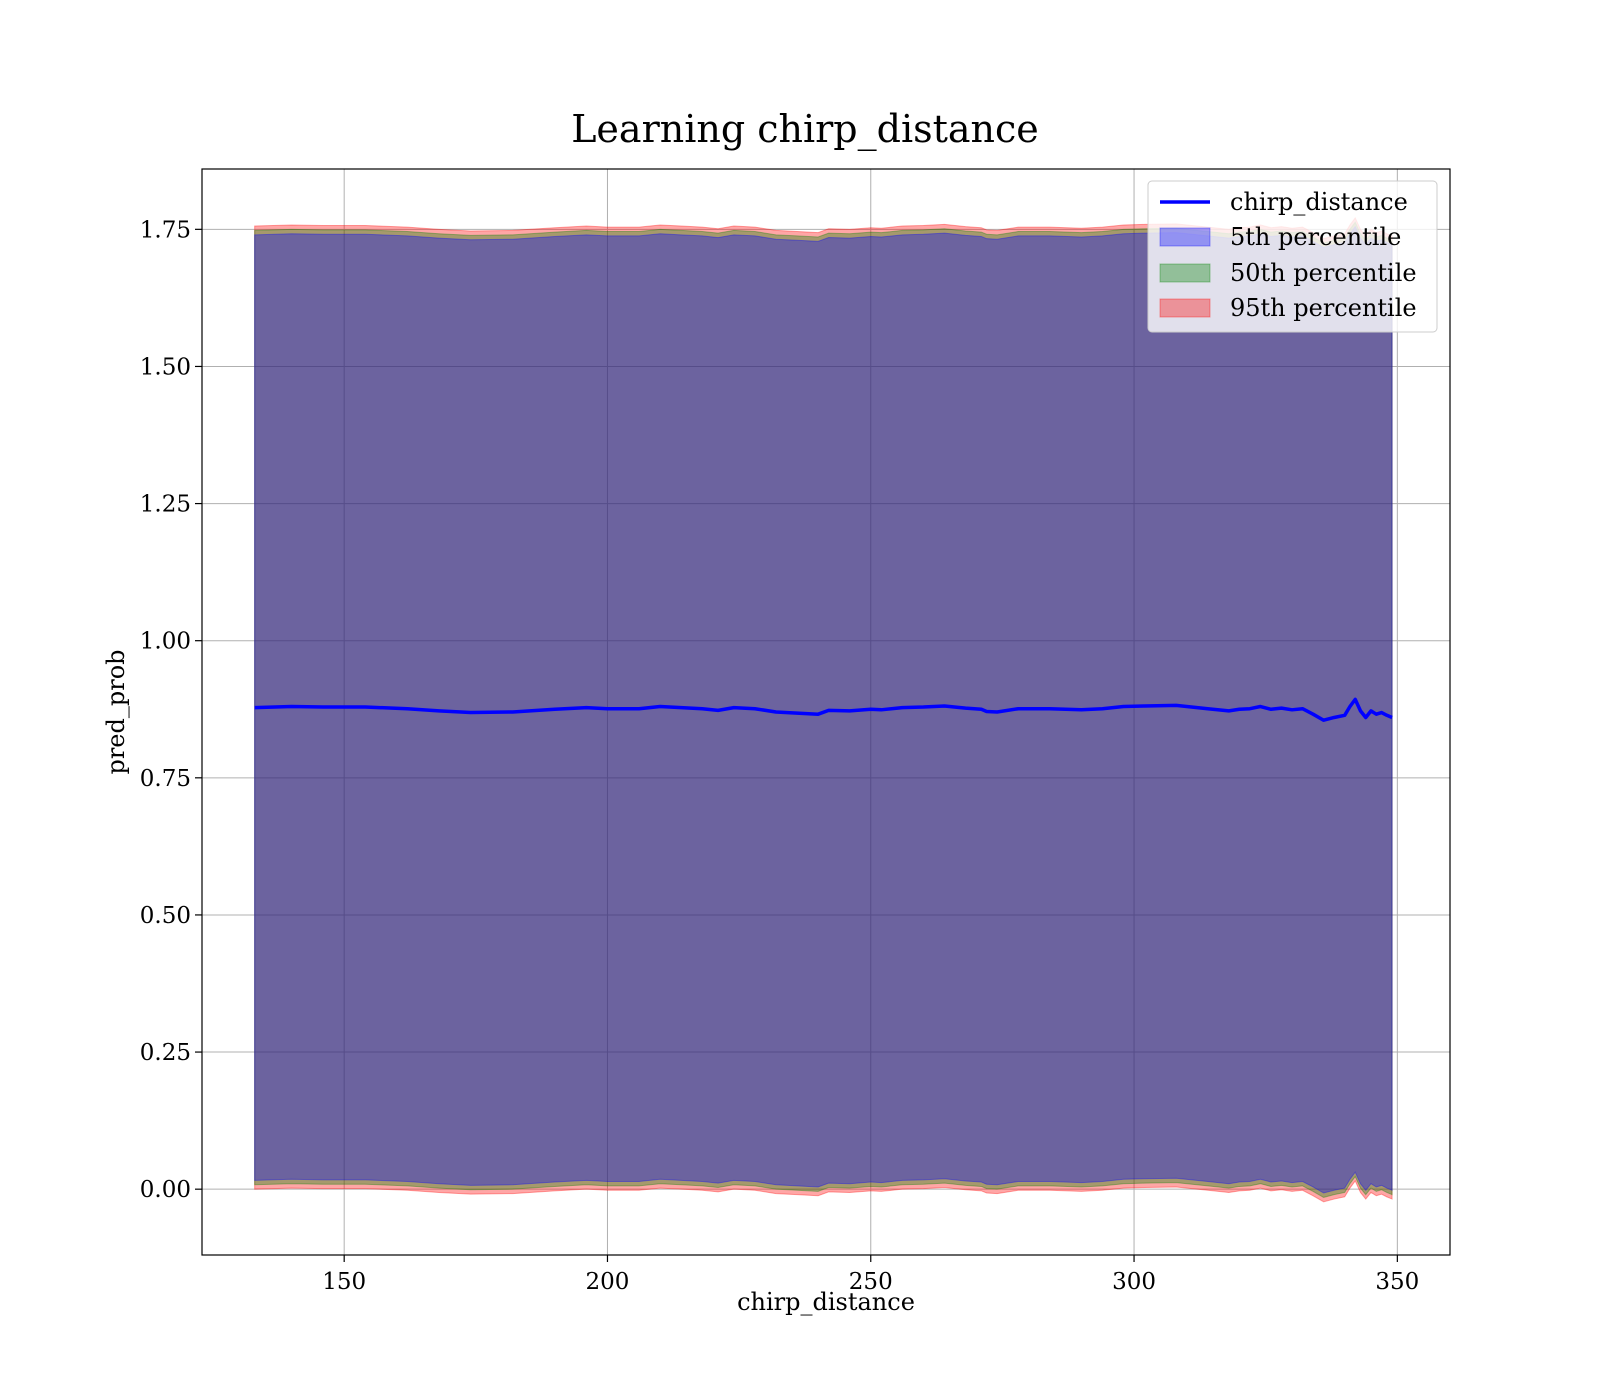 The image size is (1600, 1400). Describe the element at coordinates (871, 1282) in the screenshot. I see `x-tick-label: 250` at that location.